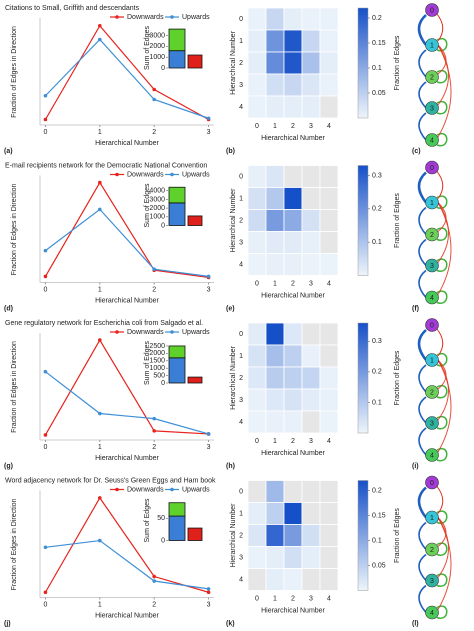 The image size is (474, 631). What do you see at coordinates (329, 598) in the screenshot?
I see `x-tick-label: 4` at bounding box center [329, 598].